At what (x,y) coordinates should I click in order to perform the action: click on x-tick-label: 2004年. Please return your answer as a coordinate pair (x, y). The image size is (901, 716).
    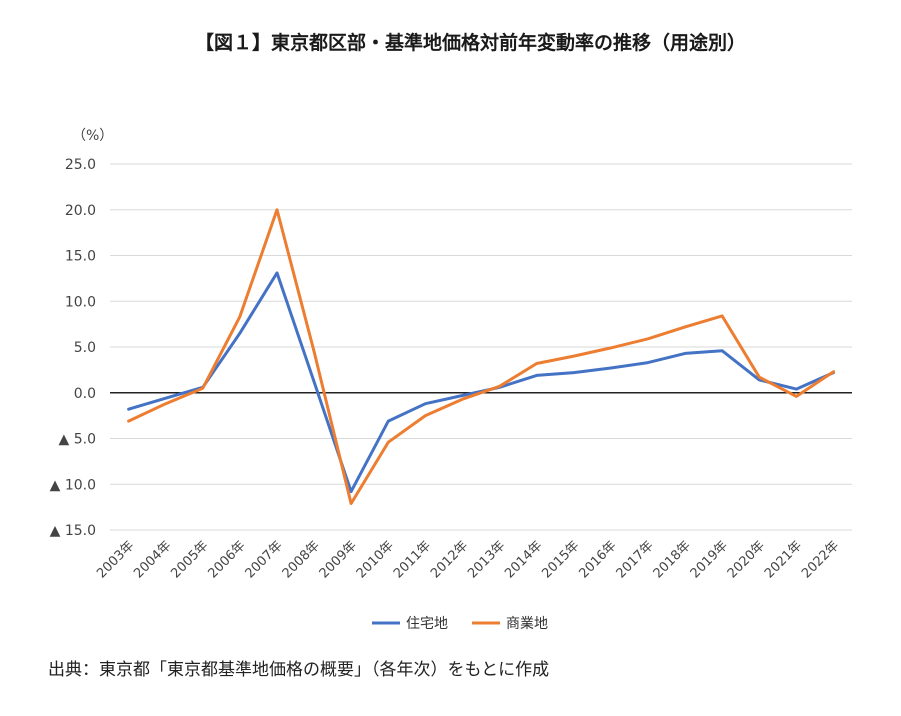
    Looking at the image, I should click on (152, 559).